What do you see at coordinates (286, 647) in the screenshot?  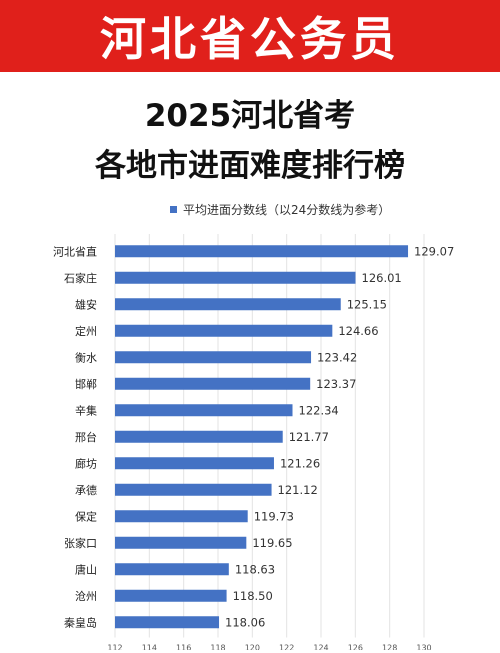 I see `x-tick-label: 122` at bounding box center [286, 647].